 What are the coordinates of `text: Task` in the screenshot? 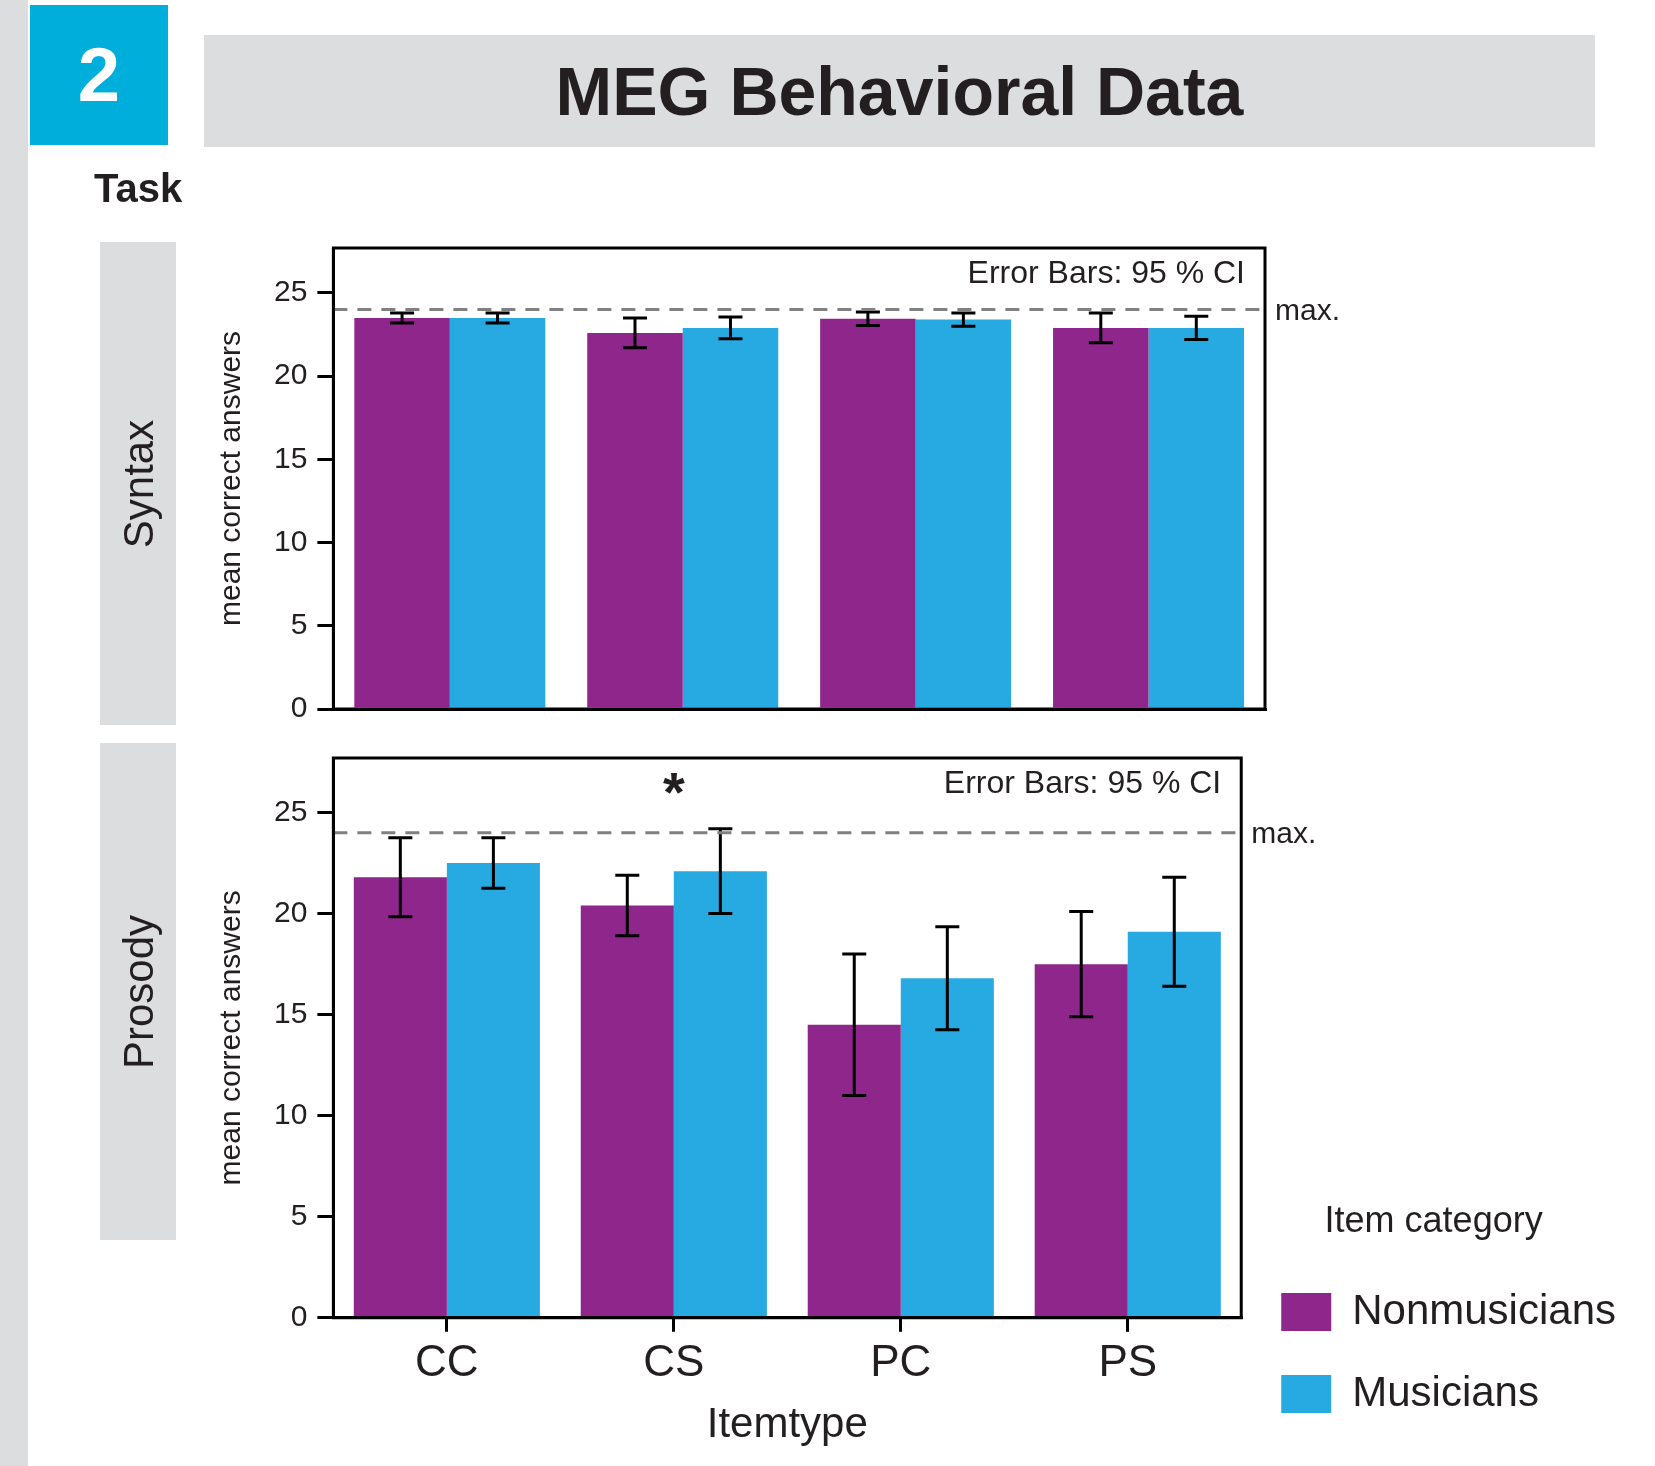 It's located at (138, 188).